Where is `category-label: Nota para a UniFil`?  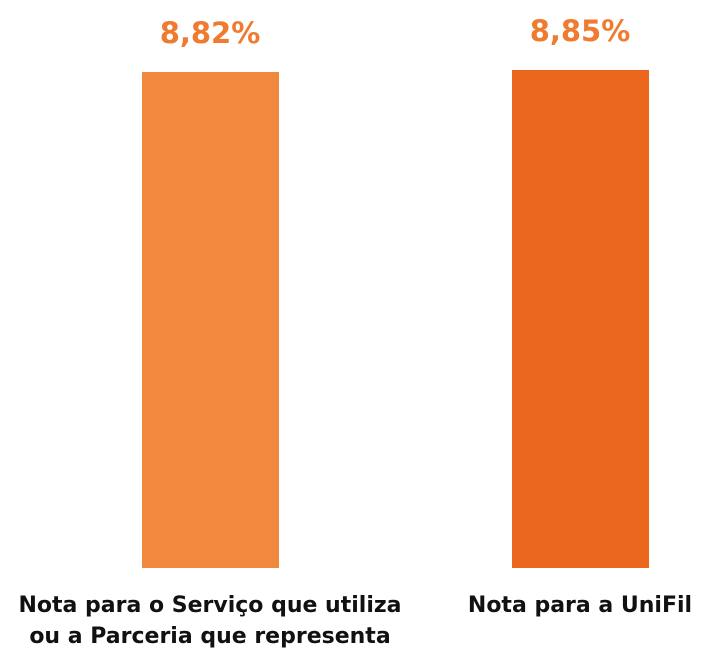 category-label: Nota para a UniFil is located at coordinates (580, 605).